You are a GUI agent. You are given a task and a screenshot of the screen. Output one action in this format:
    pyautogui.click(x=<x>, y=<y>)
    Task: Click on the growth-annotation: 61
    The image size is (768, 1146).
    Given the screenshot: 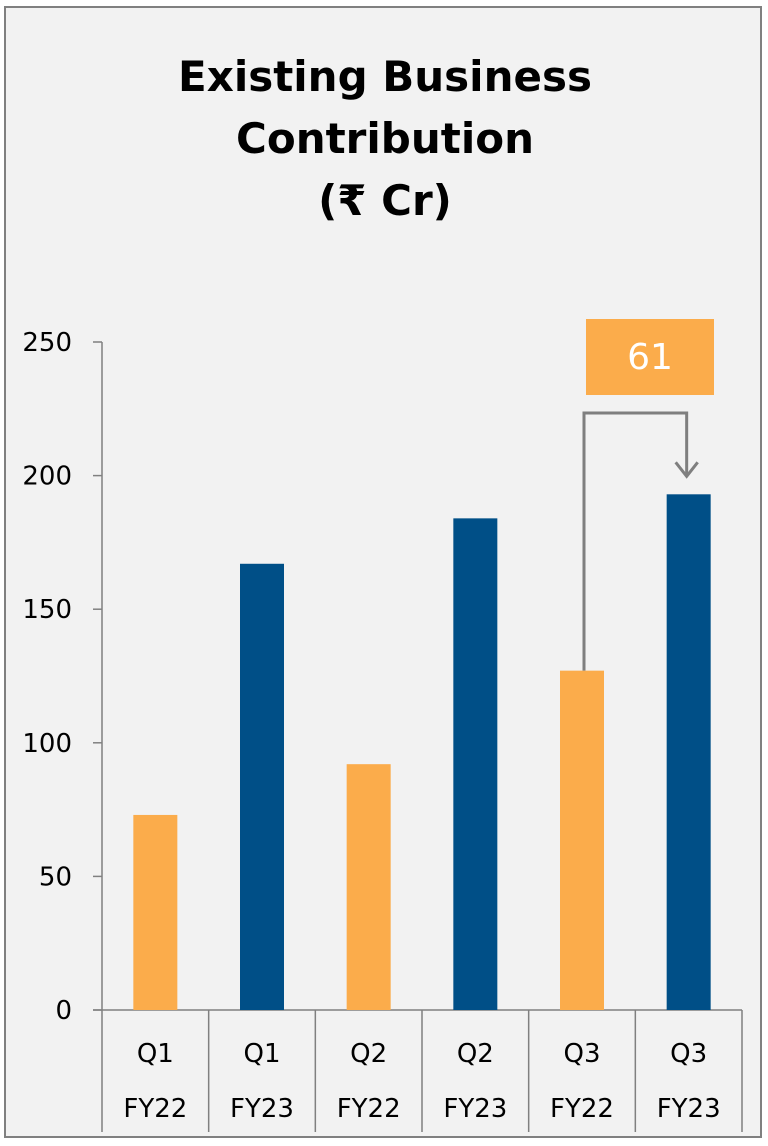 What is the action you would take?
    pyautogui.click(x=648, y=495)
    